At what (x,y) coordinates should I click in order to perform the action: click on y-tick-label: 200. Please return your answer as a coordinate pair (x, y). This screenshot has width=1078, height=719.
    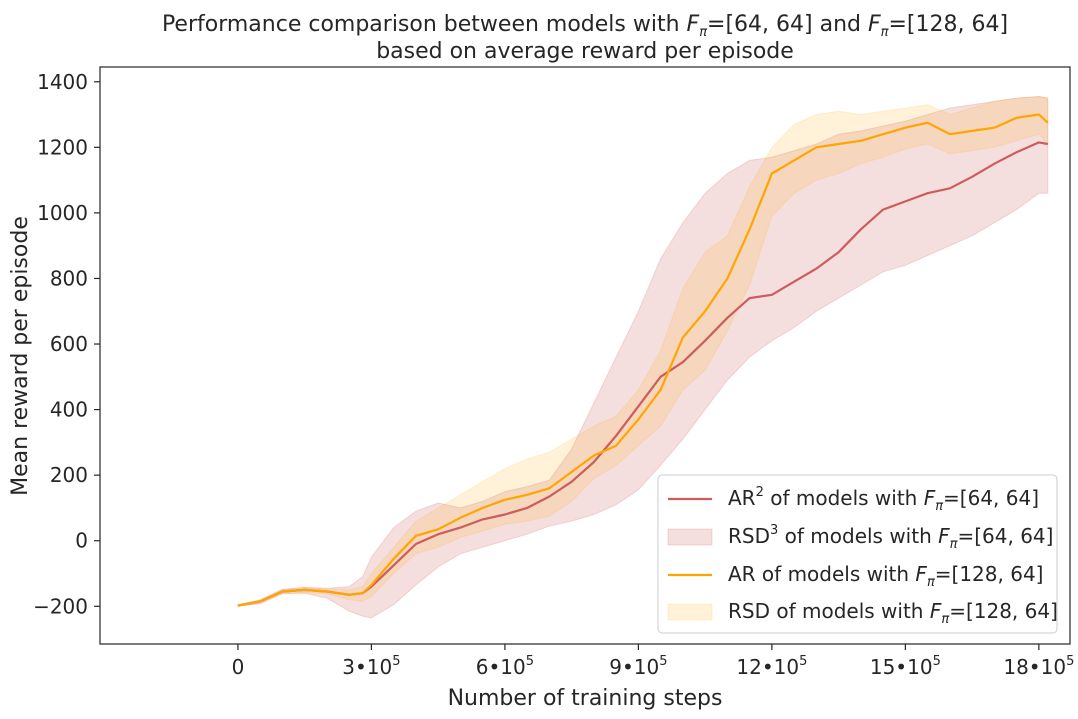
    Looking at the image, I should click on (69, 475).